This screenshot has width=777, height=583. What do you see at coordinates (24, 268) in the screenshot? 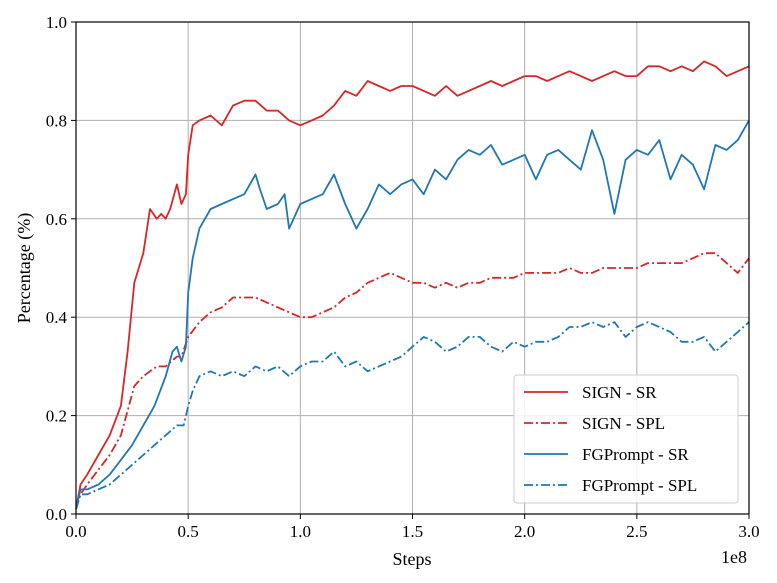
I see `y-axis-label: Percentage (%)` at bounding box center [24, 268].